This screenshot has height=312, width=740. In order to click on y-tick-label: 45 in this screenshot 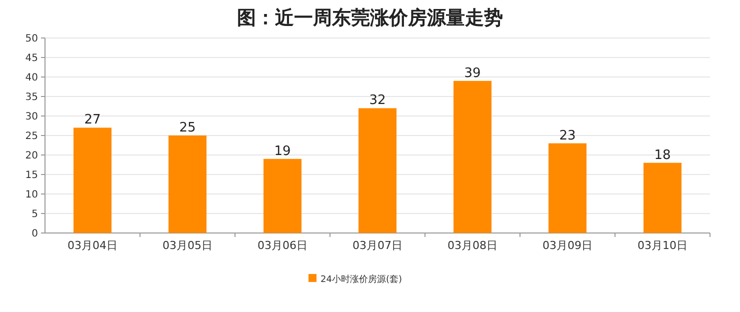, I will do `click(31, 58)`.